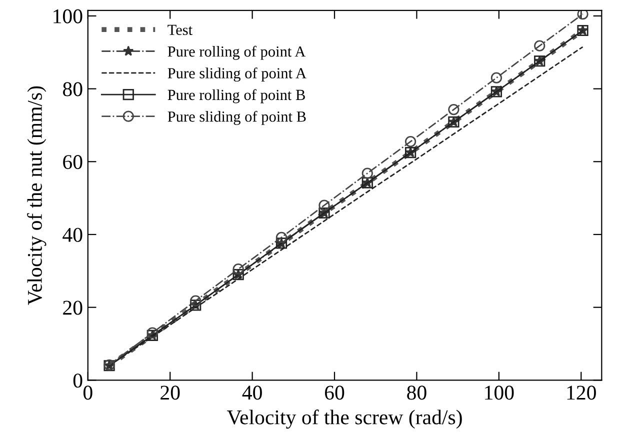 This screenshot has height=436, width=619. I want to click on x-tick-label: 20, so click(170, 393).